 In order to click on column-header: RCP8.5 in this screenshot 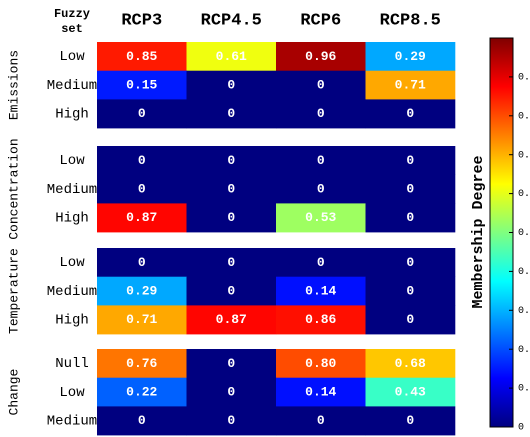, I will do `click(410, 20)`.